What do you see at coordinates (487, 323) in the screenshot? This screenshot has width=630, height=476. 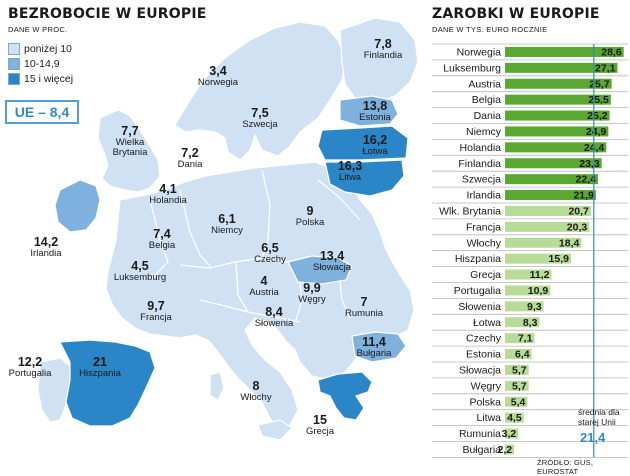 I see `bar-category-label: Łotwa` at bounding box center [487, 323].